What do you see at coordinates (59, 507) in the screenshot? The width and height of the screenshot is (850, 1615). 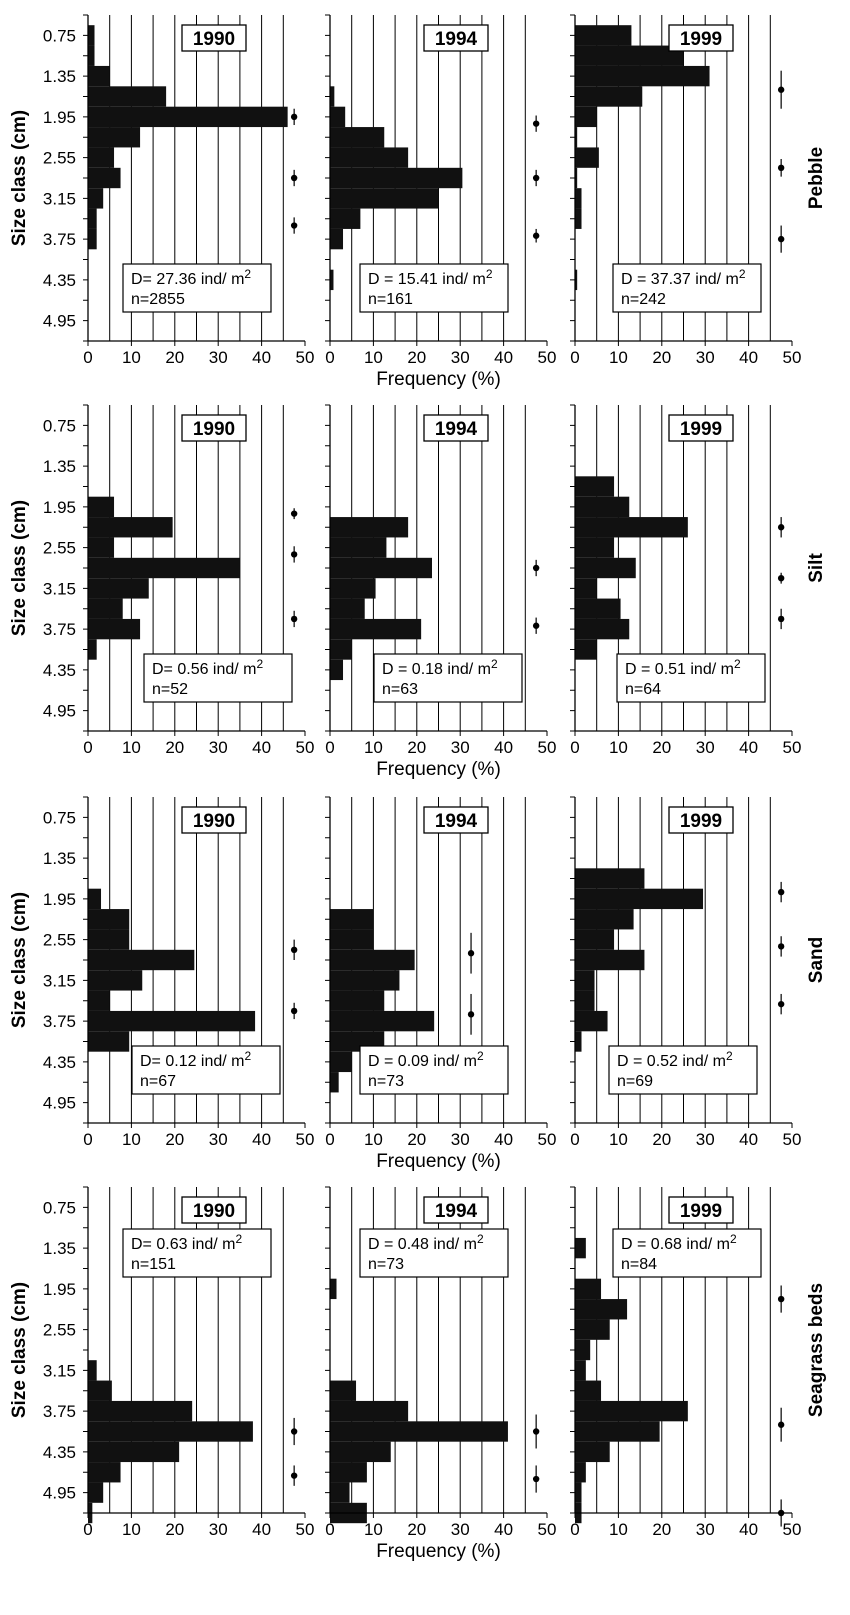 I see `y-tick-label: 1.95` at bounding box center [59, 507].